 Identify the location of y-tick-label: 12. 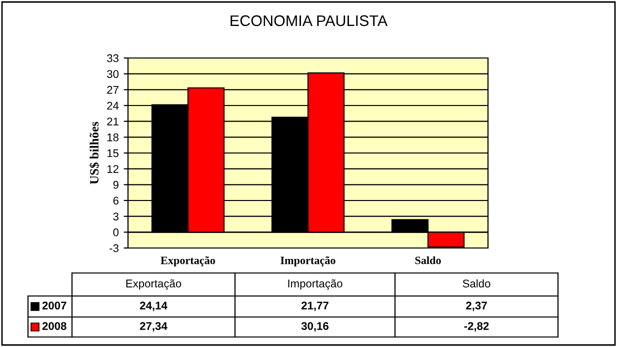
(112, 169).